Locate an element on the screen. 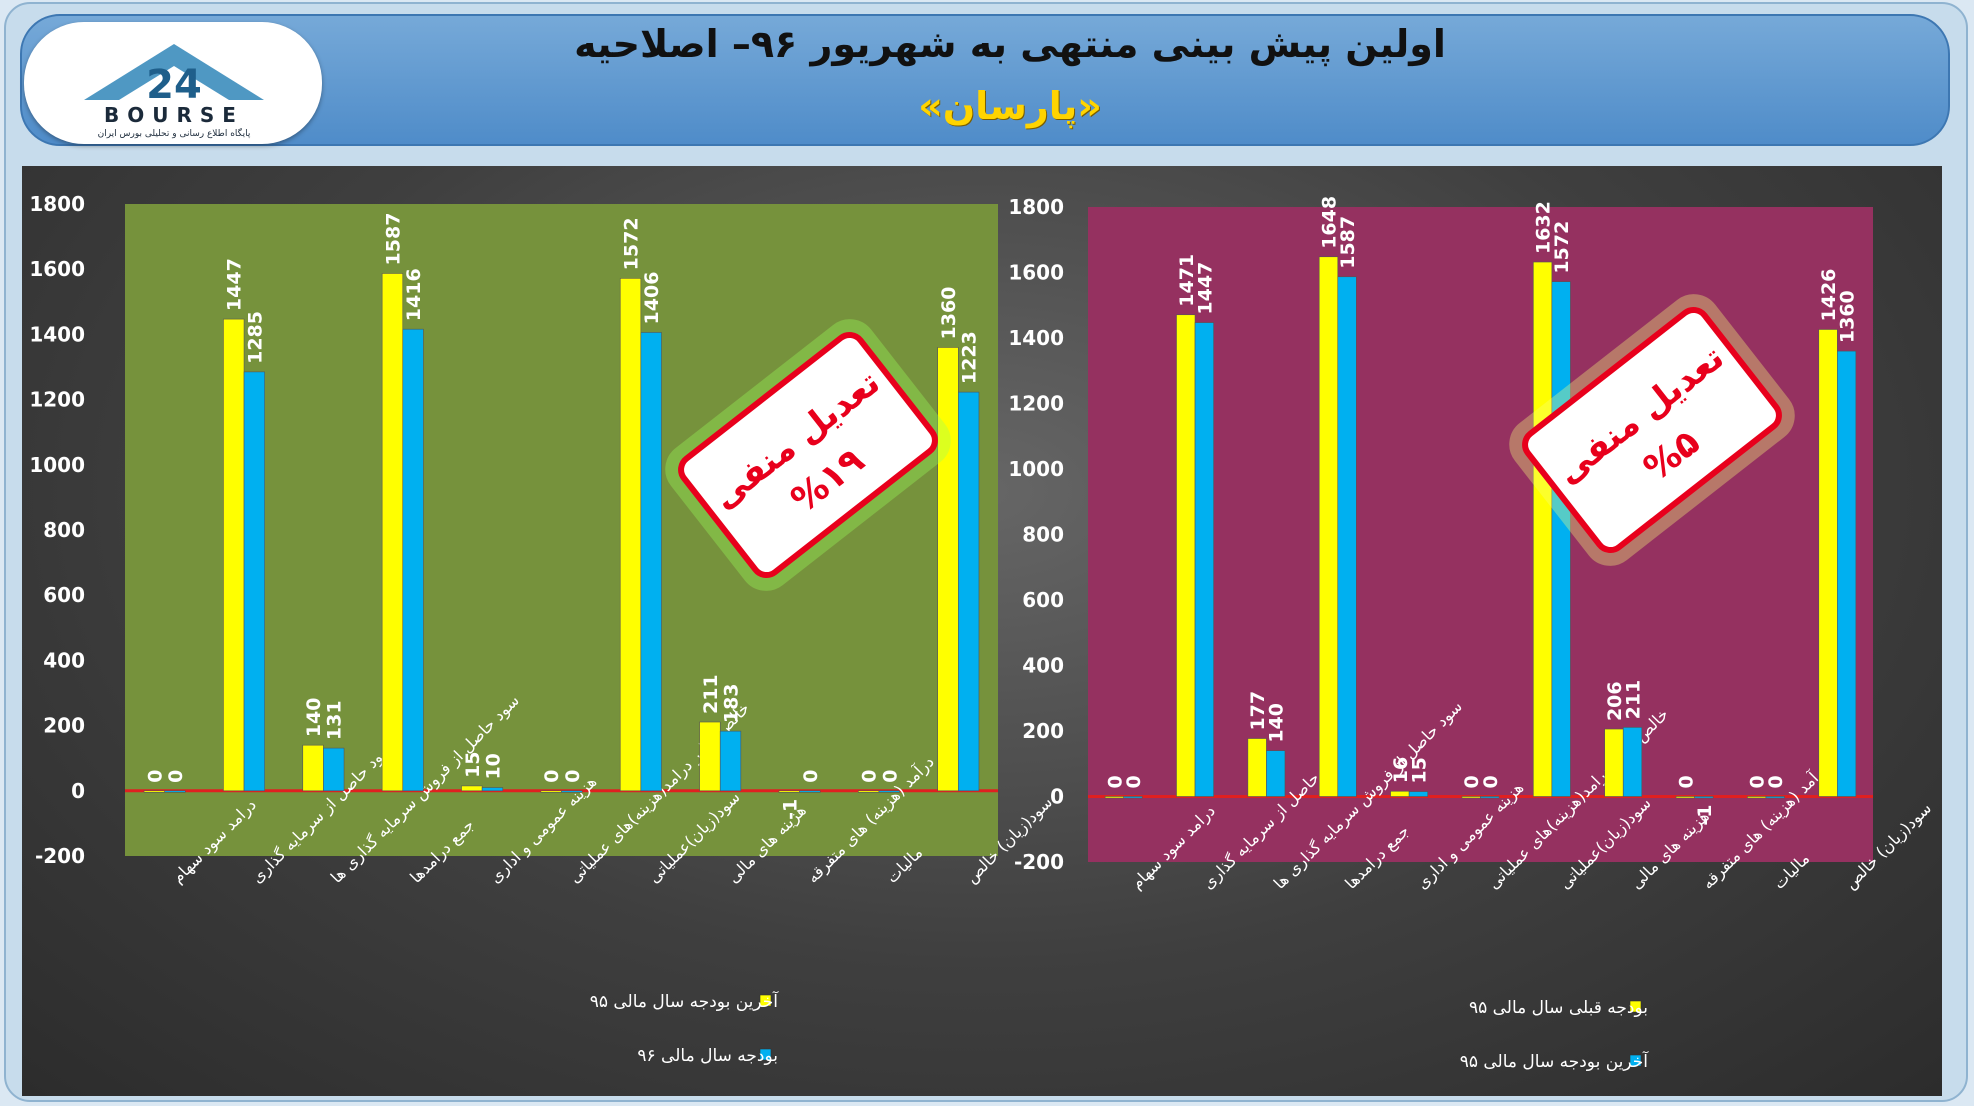  data-label: 1632 is located at coordinates (1544, 227).